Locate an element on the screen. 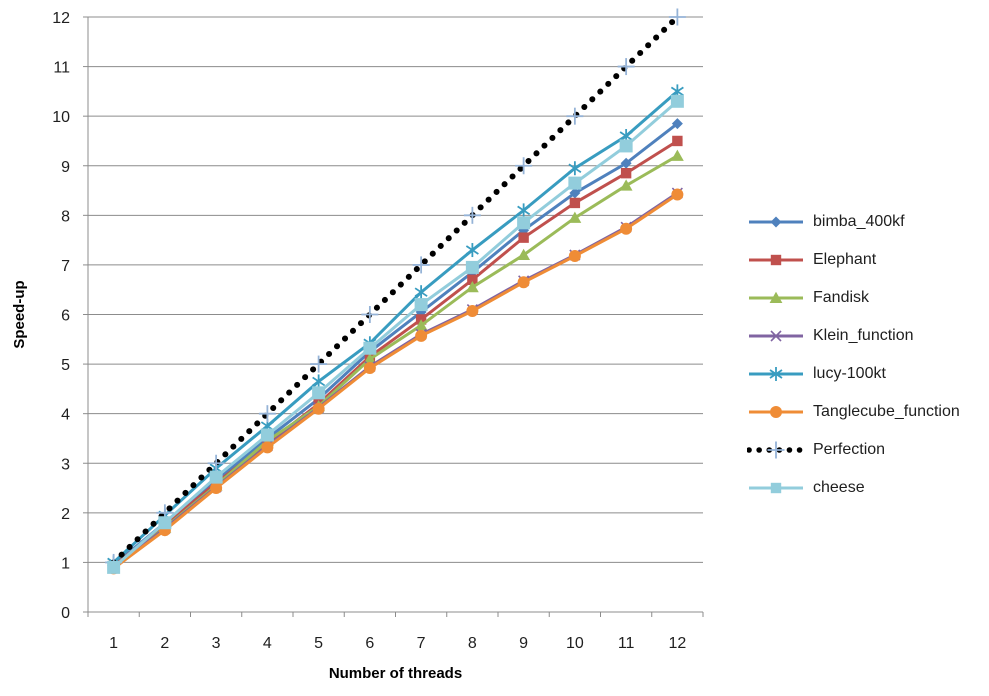 Image resolution: width=989 pixels, height=696 pixels. y-tick-label-11: 11 is located at coordinates (61, 68).